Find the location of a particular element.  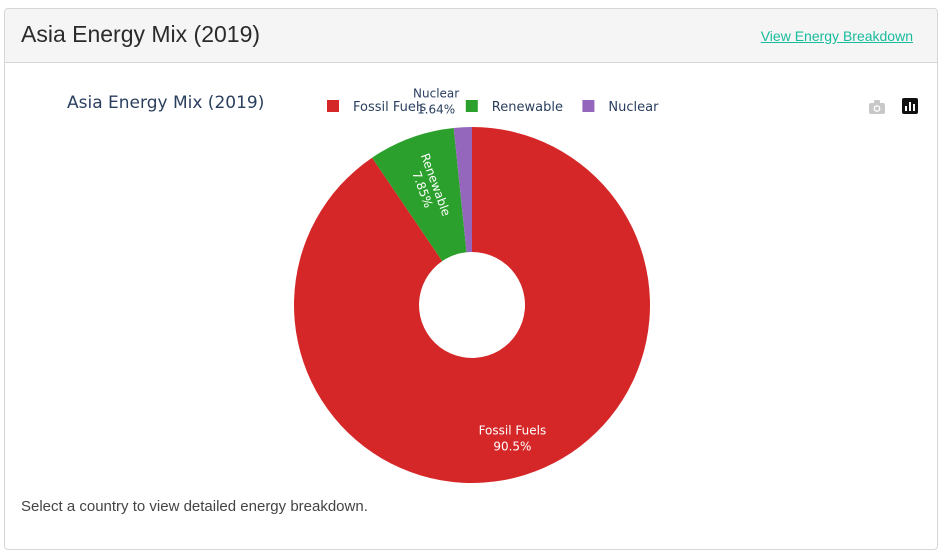

pie-slice-nuclear is located at coordinates (462, 190).